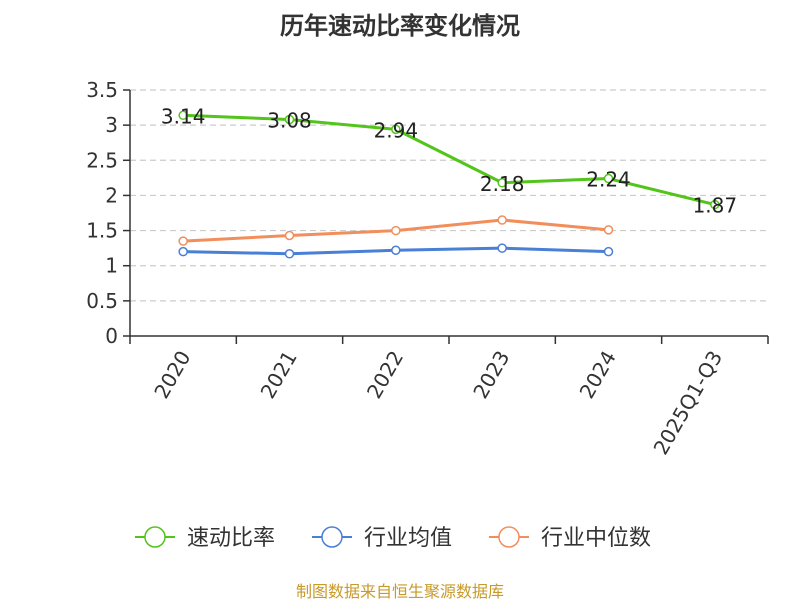 The height and width of the screenshot is (602, 800). What do you see at coordinates (385, 375) in the screenshot?
I see `x-tick-label: 2022` at bounding box center [385, 375].